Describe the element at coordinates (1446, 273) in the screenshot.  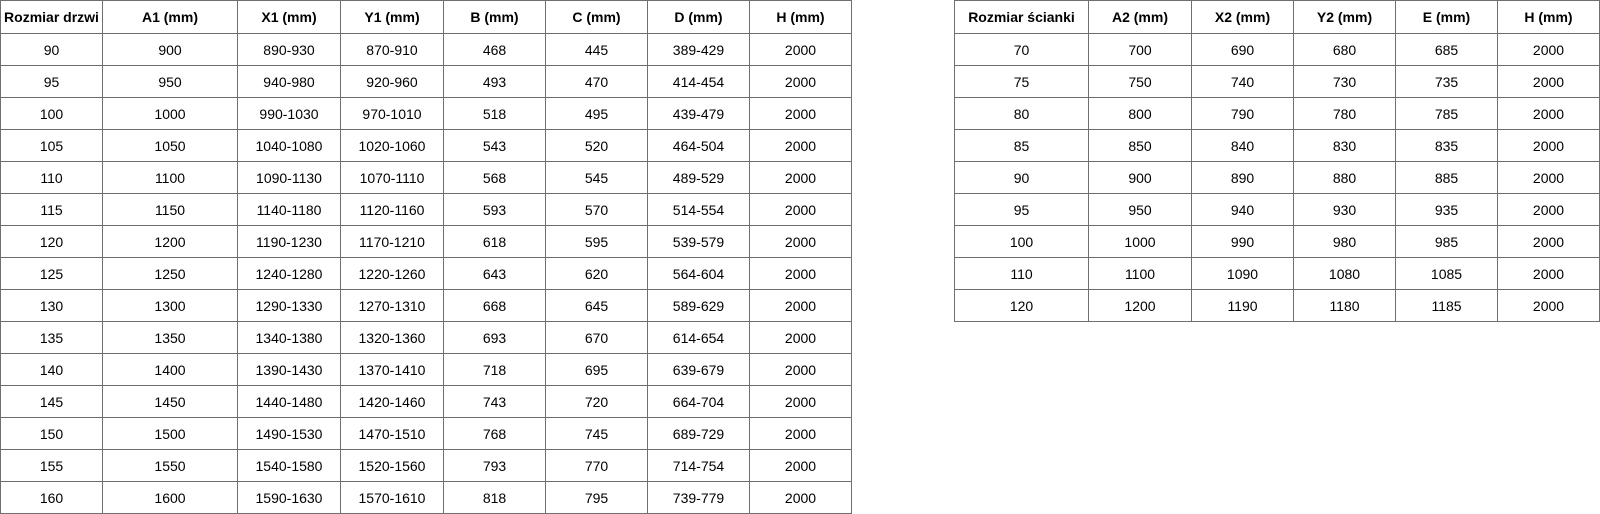
I see `table-cell: 1085` at that location.